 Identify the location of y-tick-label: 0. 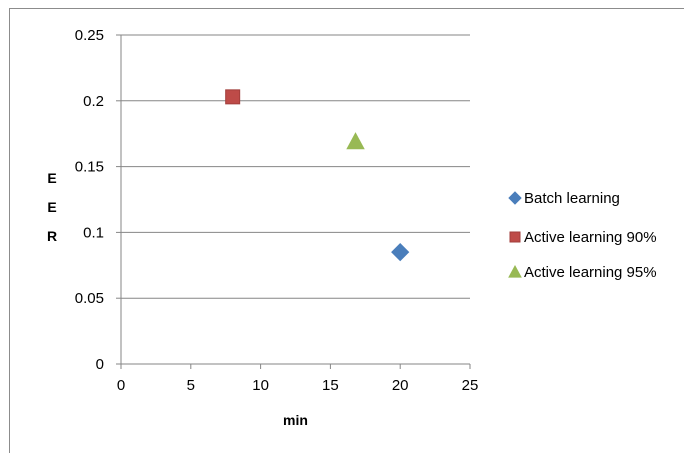
(100, 364).